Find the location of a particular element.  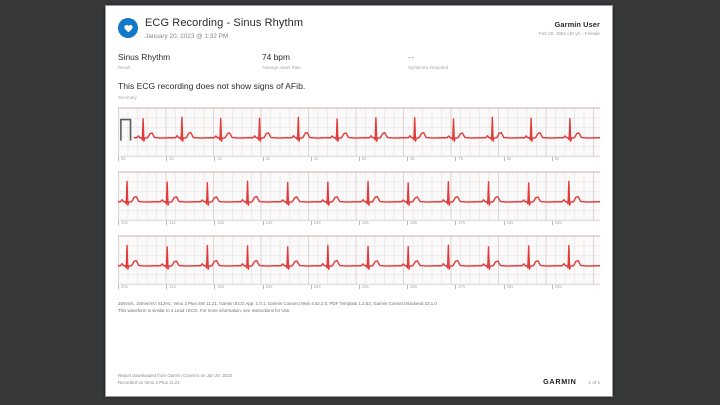

tick-label: 21s is located at coordinates (172, 287).